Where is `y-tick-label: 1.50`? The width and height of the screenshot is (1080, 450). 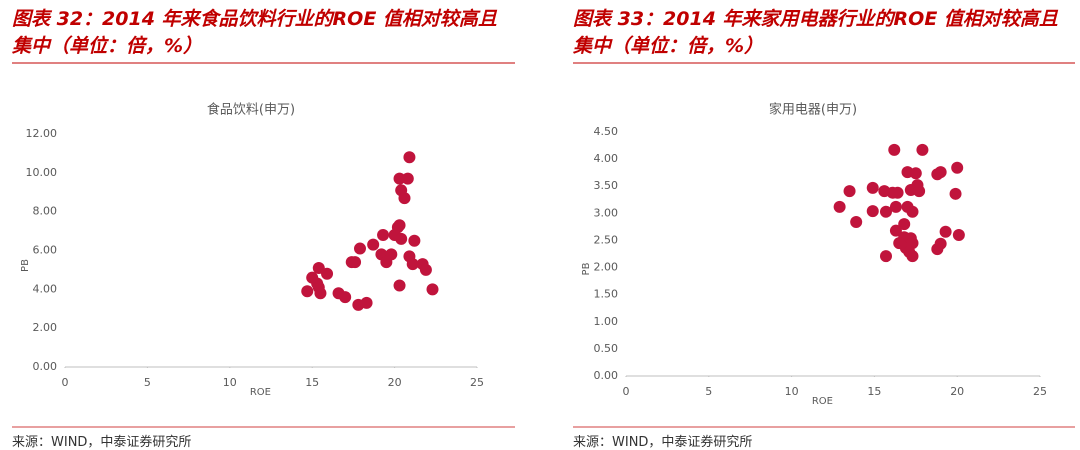
y-tick-label: 1.50 is located at coordinates (606, 294).